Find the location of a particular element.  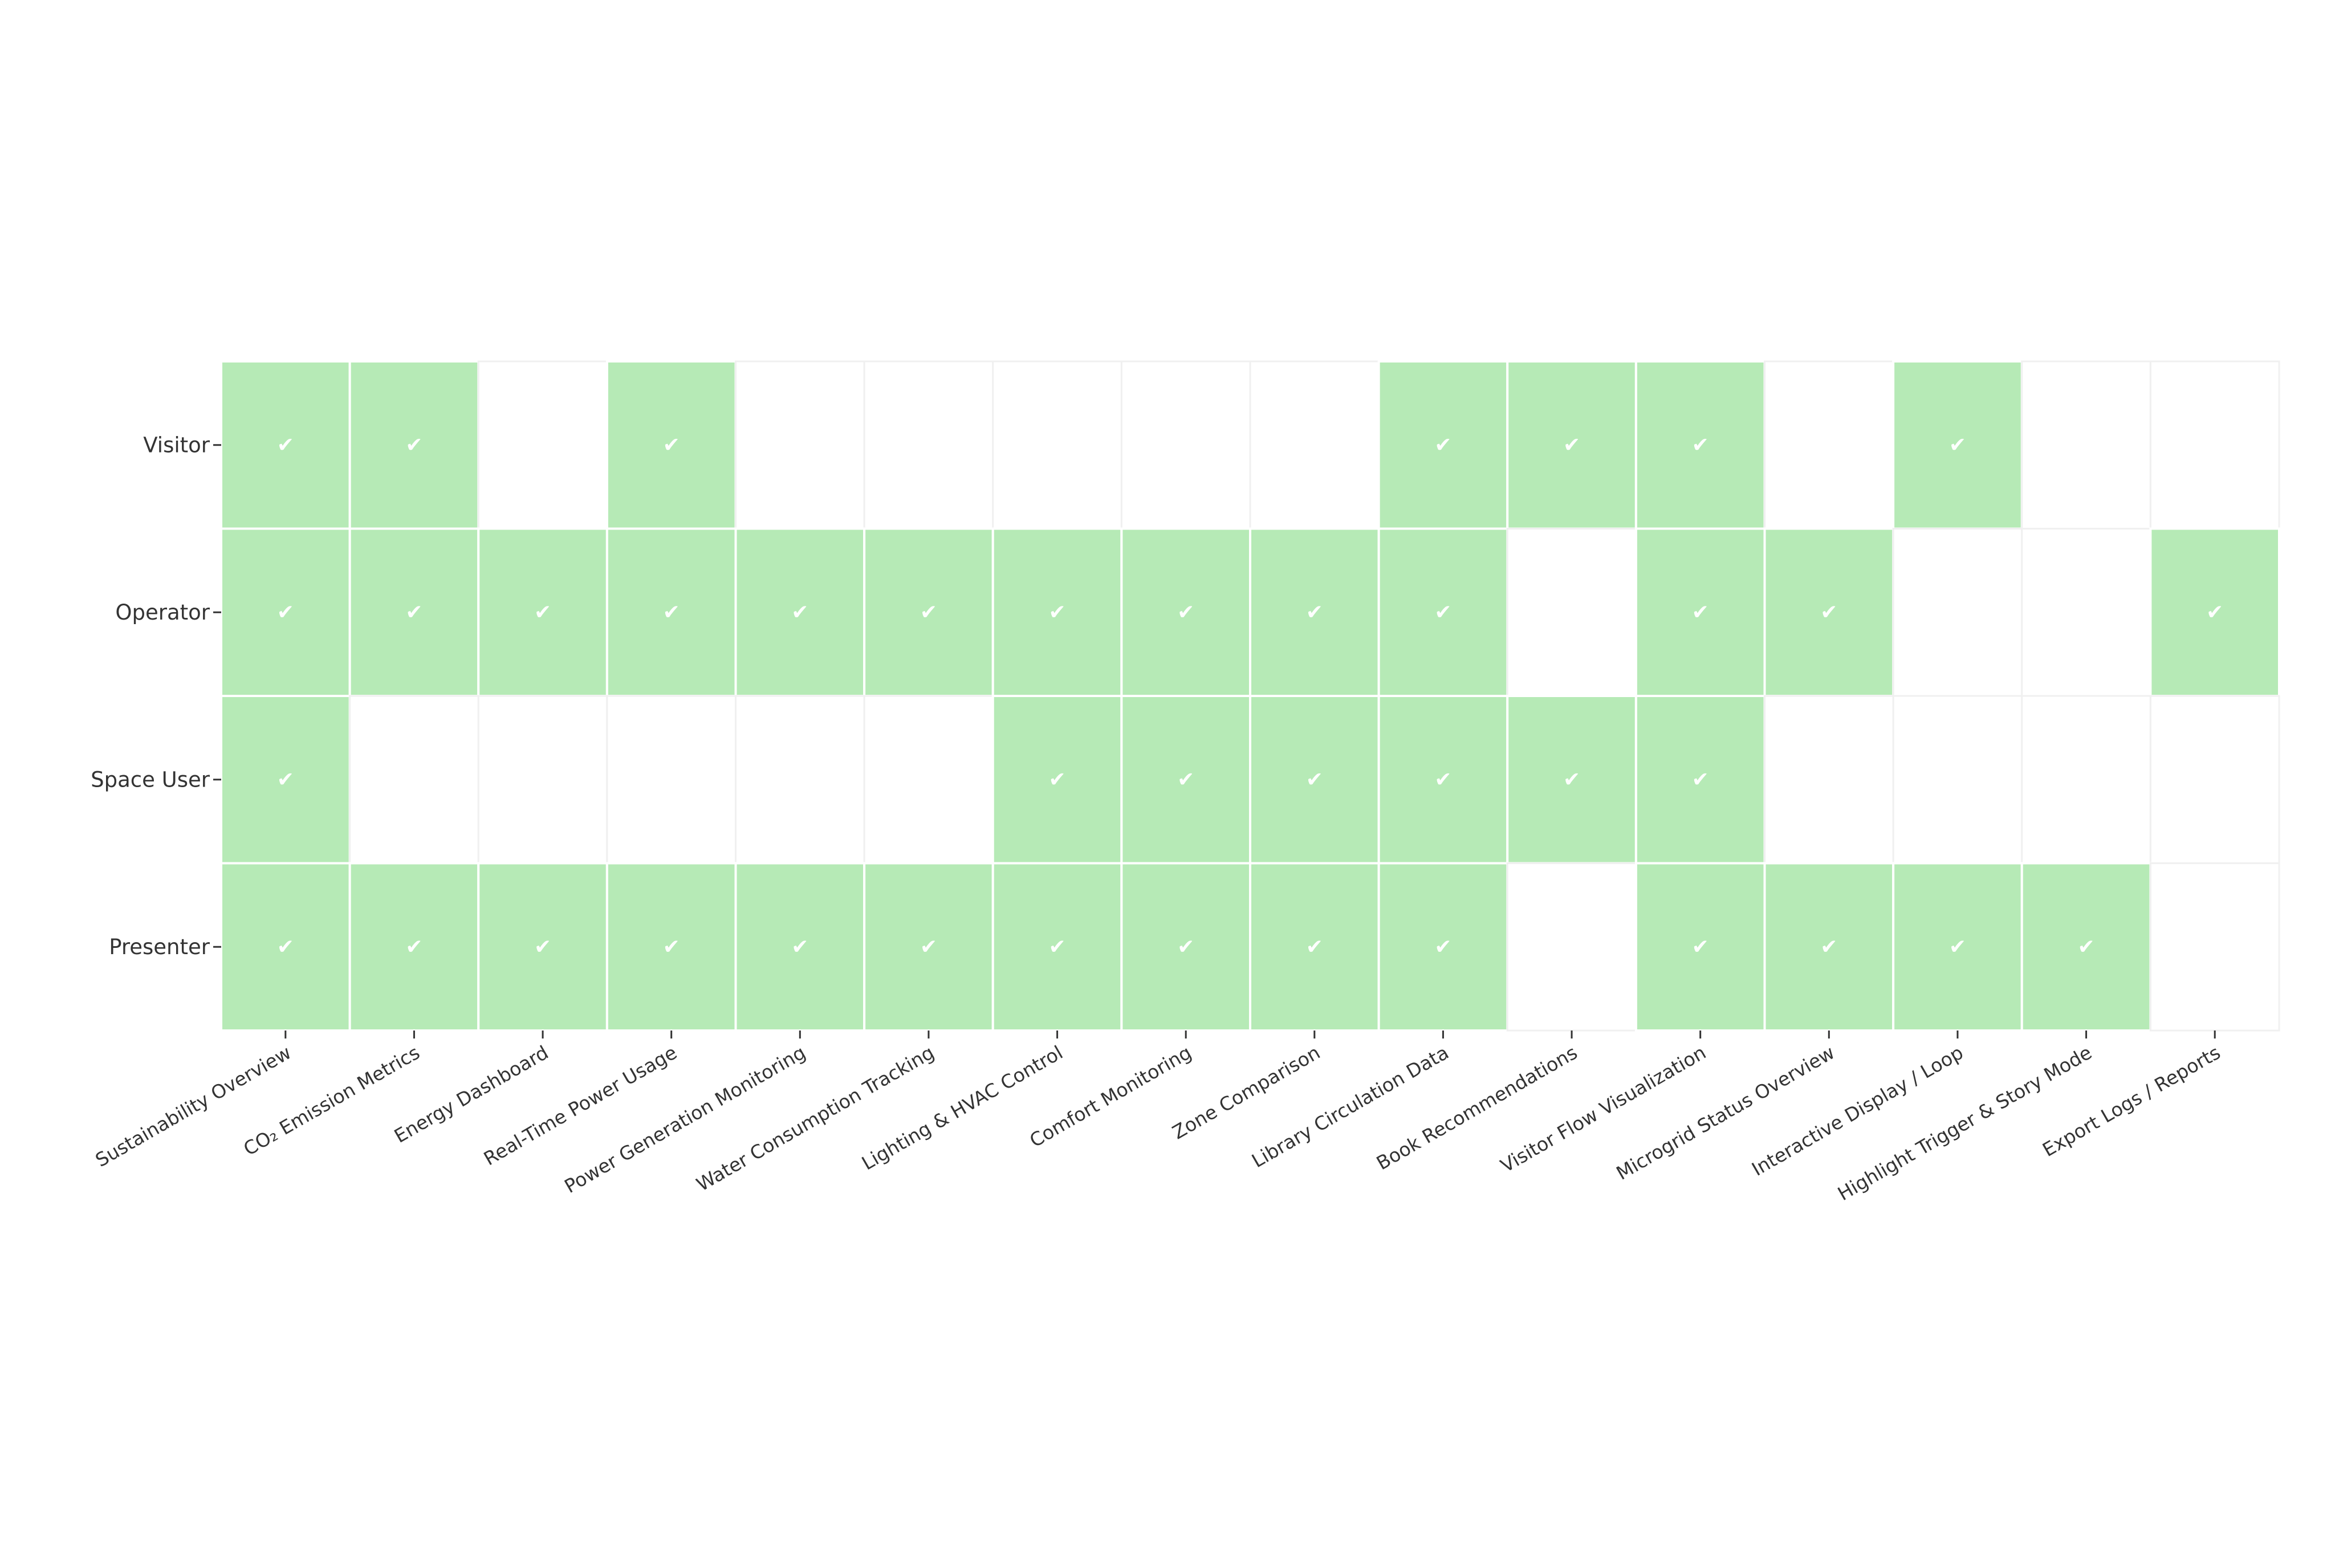

heatmap-cell-space-user-comfort-monitoring is located at coordinates (1185, 780).